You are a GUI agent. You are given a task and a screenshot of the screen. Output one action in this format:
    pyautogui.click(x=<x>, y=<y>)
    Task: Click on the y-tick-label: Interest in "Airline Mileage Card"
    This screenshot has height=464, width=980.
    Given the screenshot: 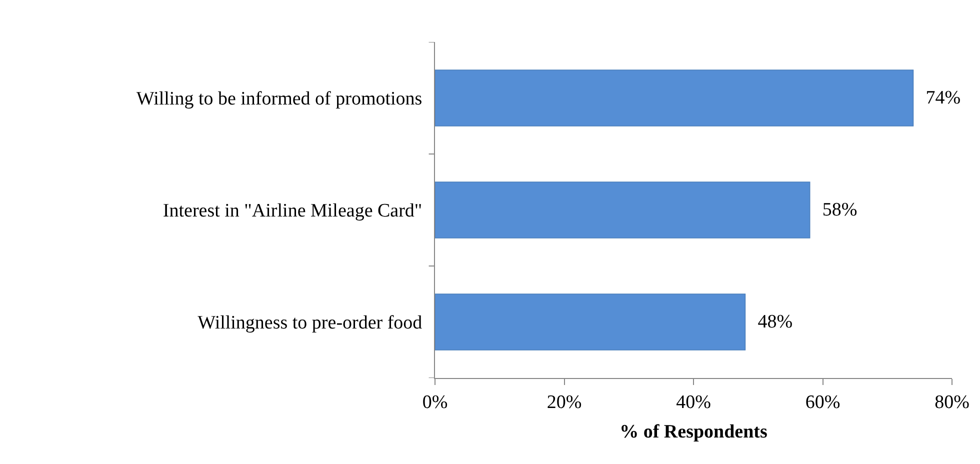 What is the action you would take?
    pyautogui.click(x=292, y=211)
    